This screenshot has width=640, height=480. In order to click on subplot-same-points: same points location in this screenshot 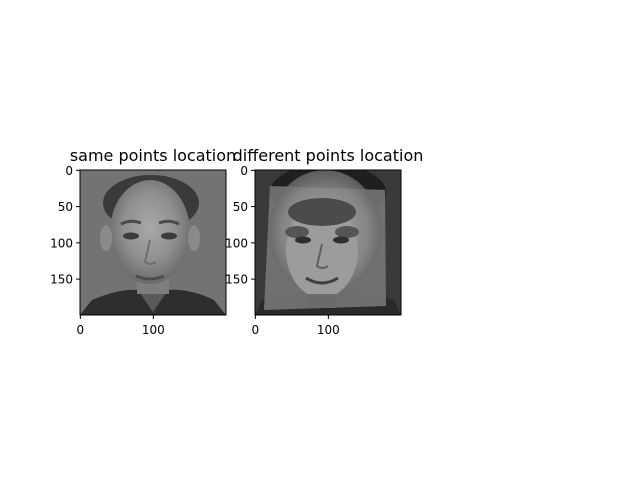, I will do `click(143, 241)`.